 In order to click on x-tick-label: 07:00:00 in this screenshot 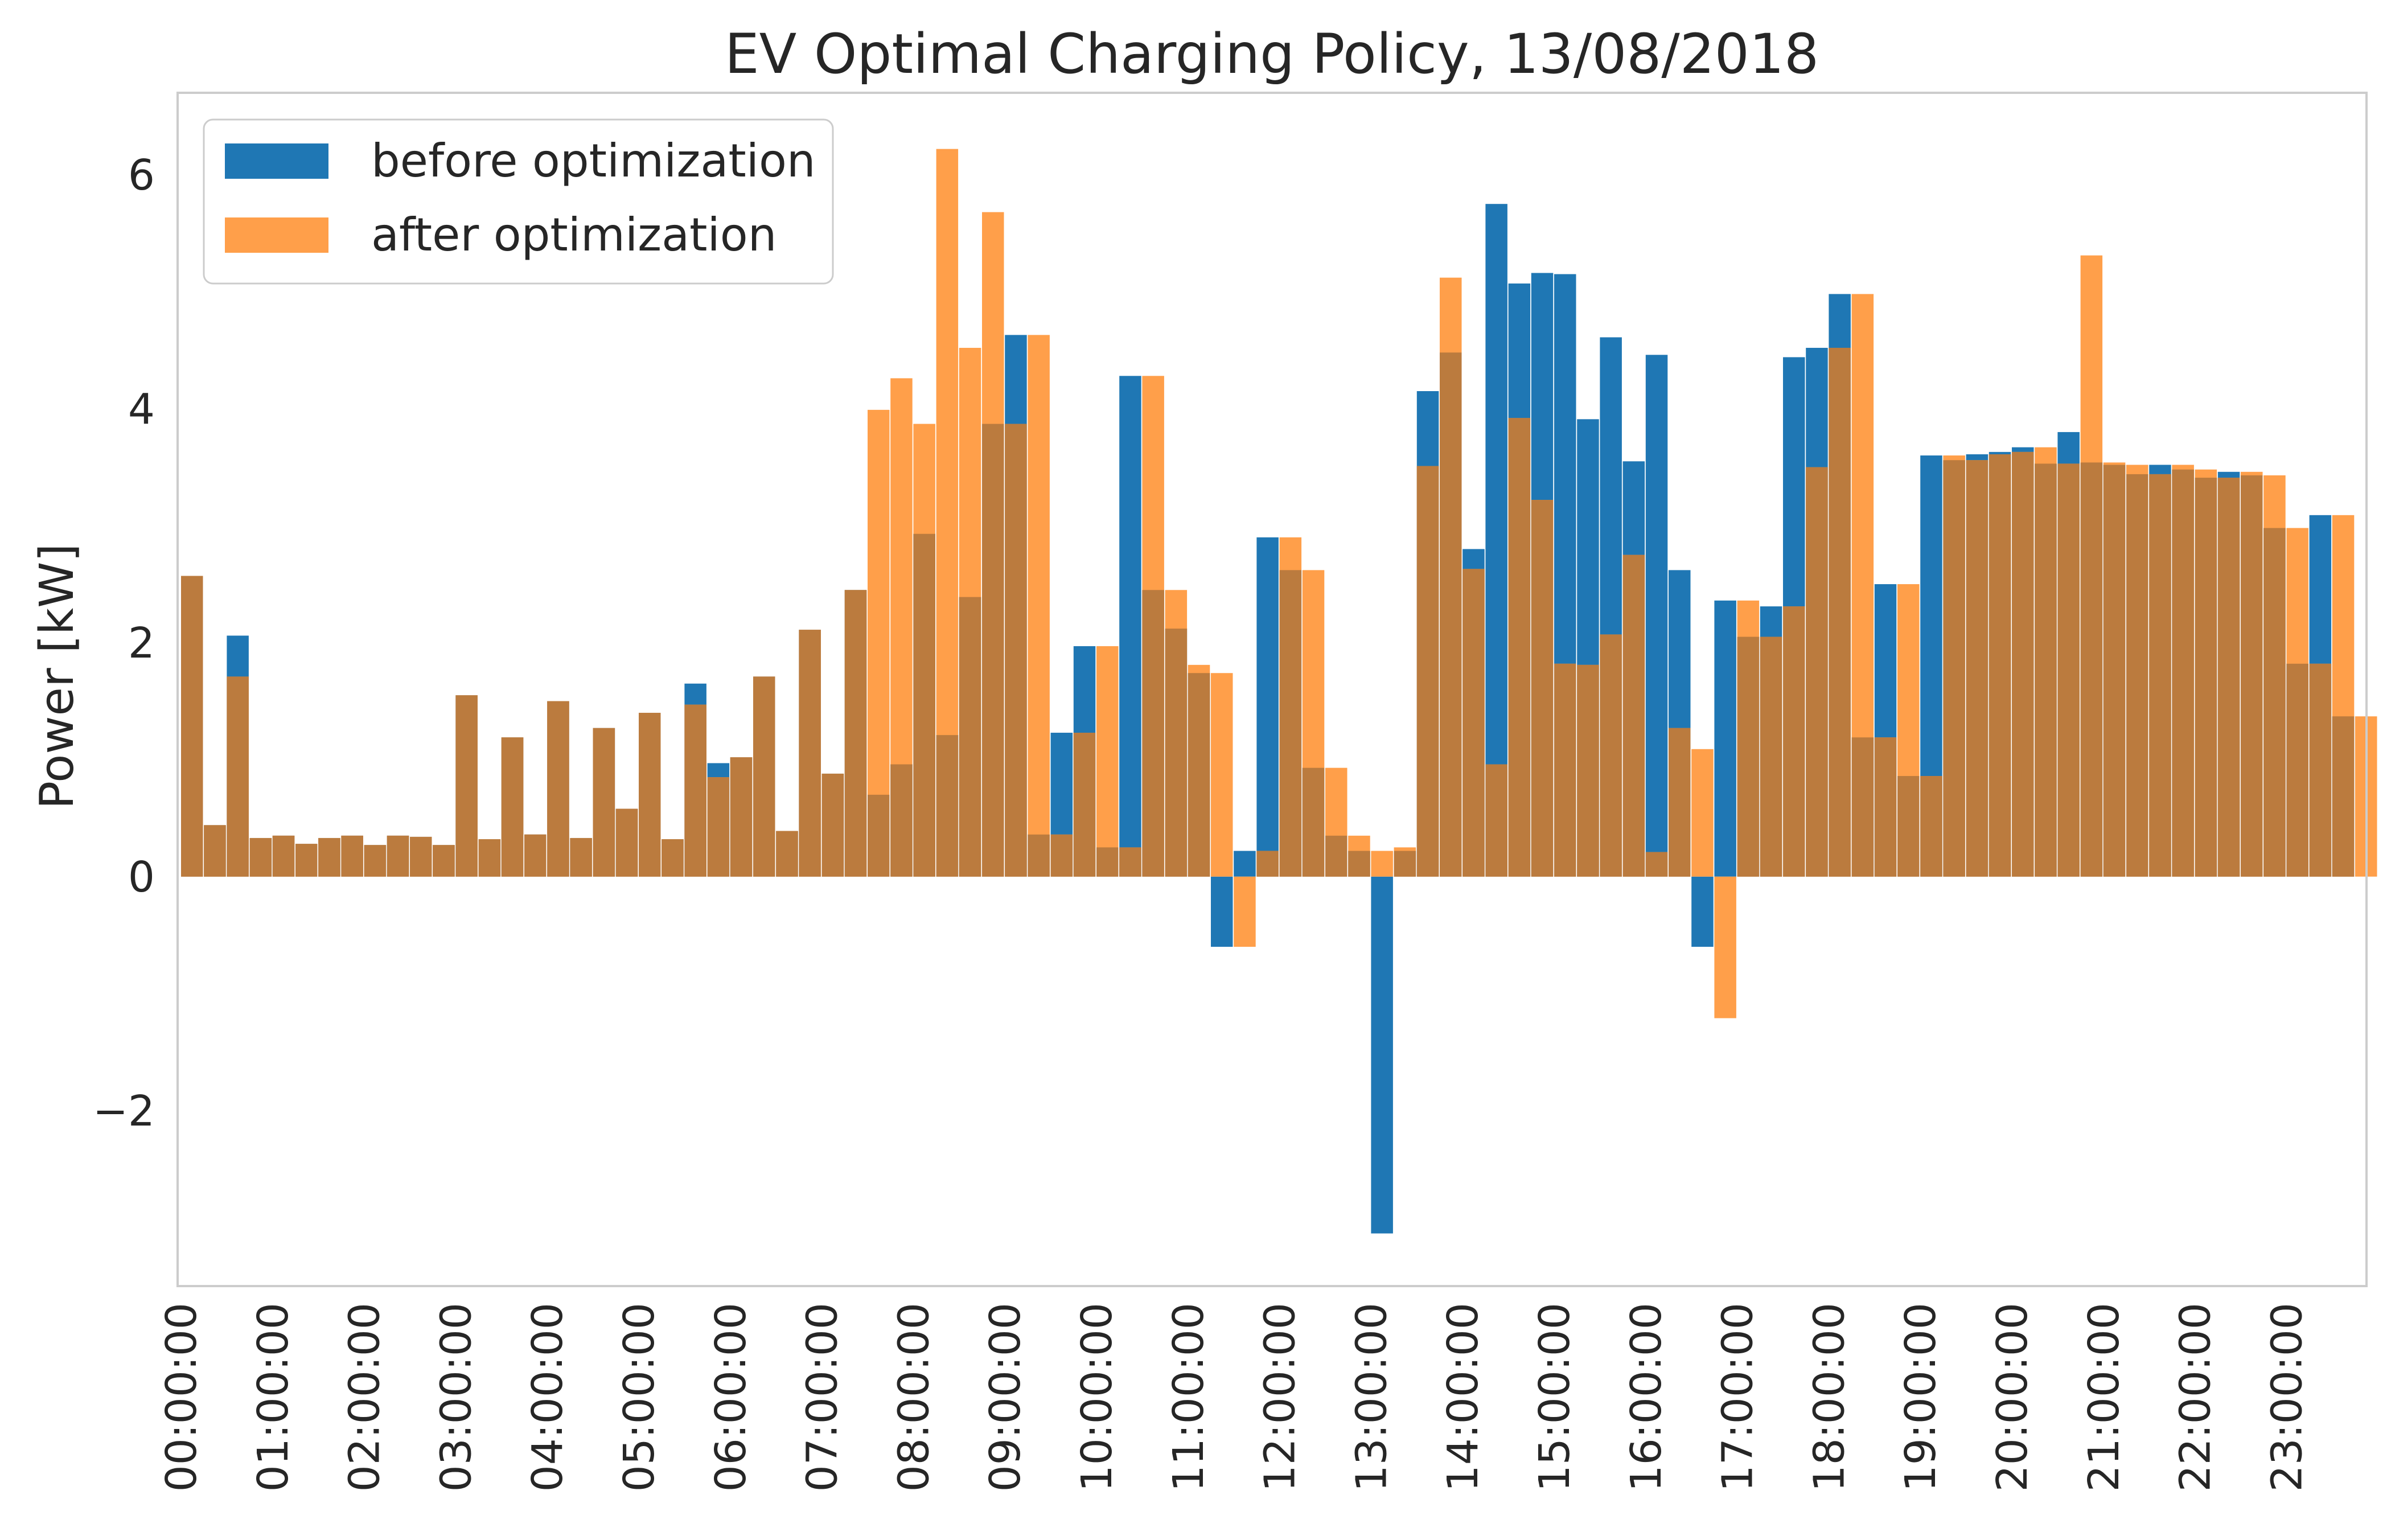, I will do `click(822, 1397)`.